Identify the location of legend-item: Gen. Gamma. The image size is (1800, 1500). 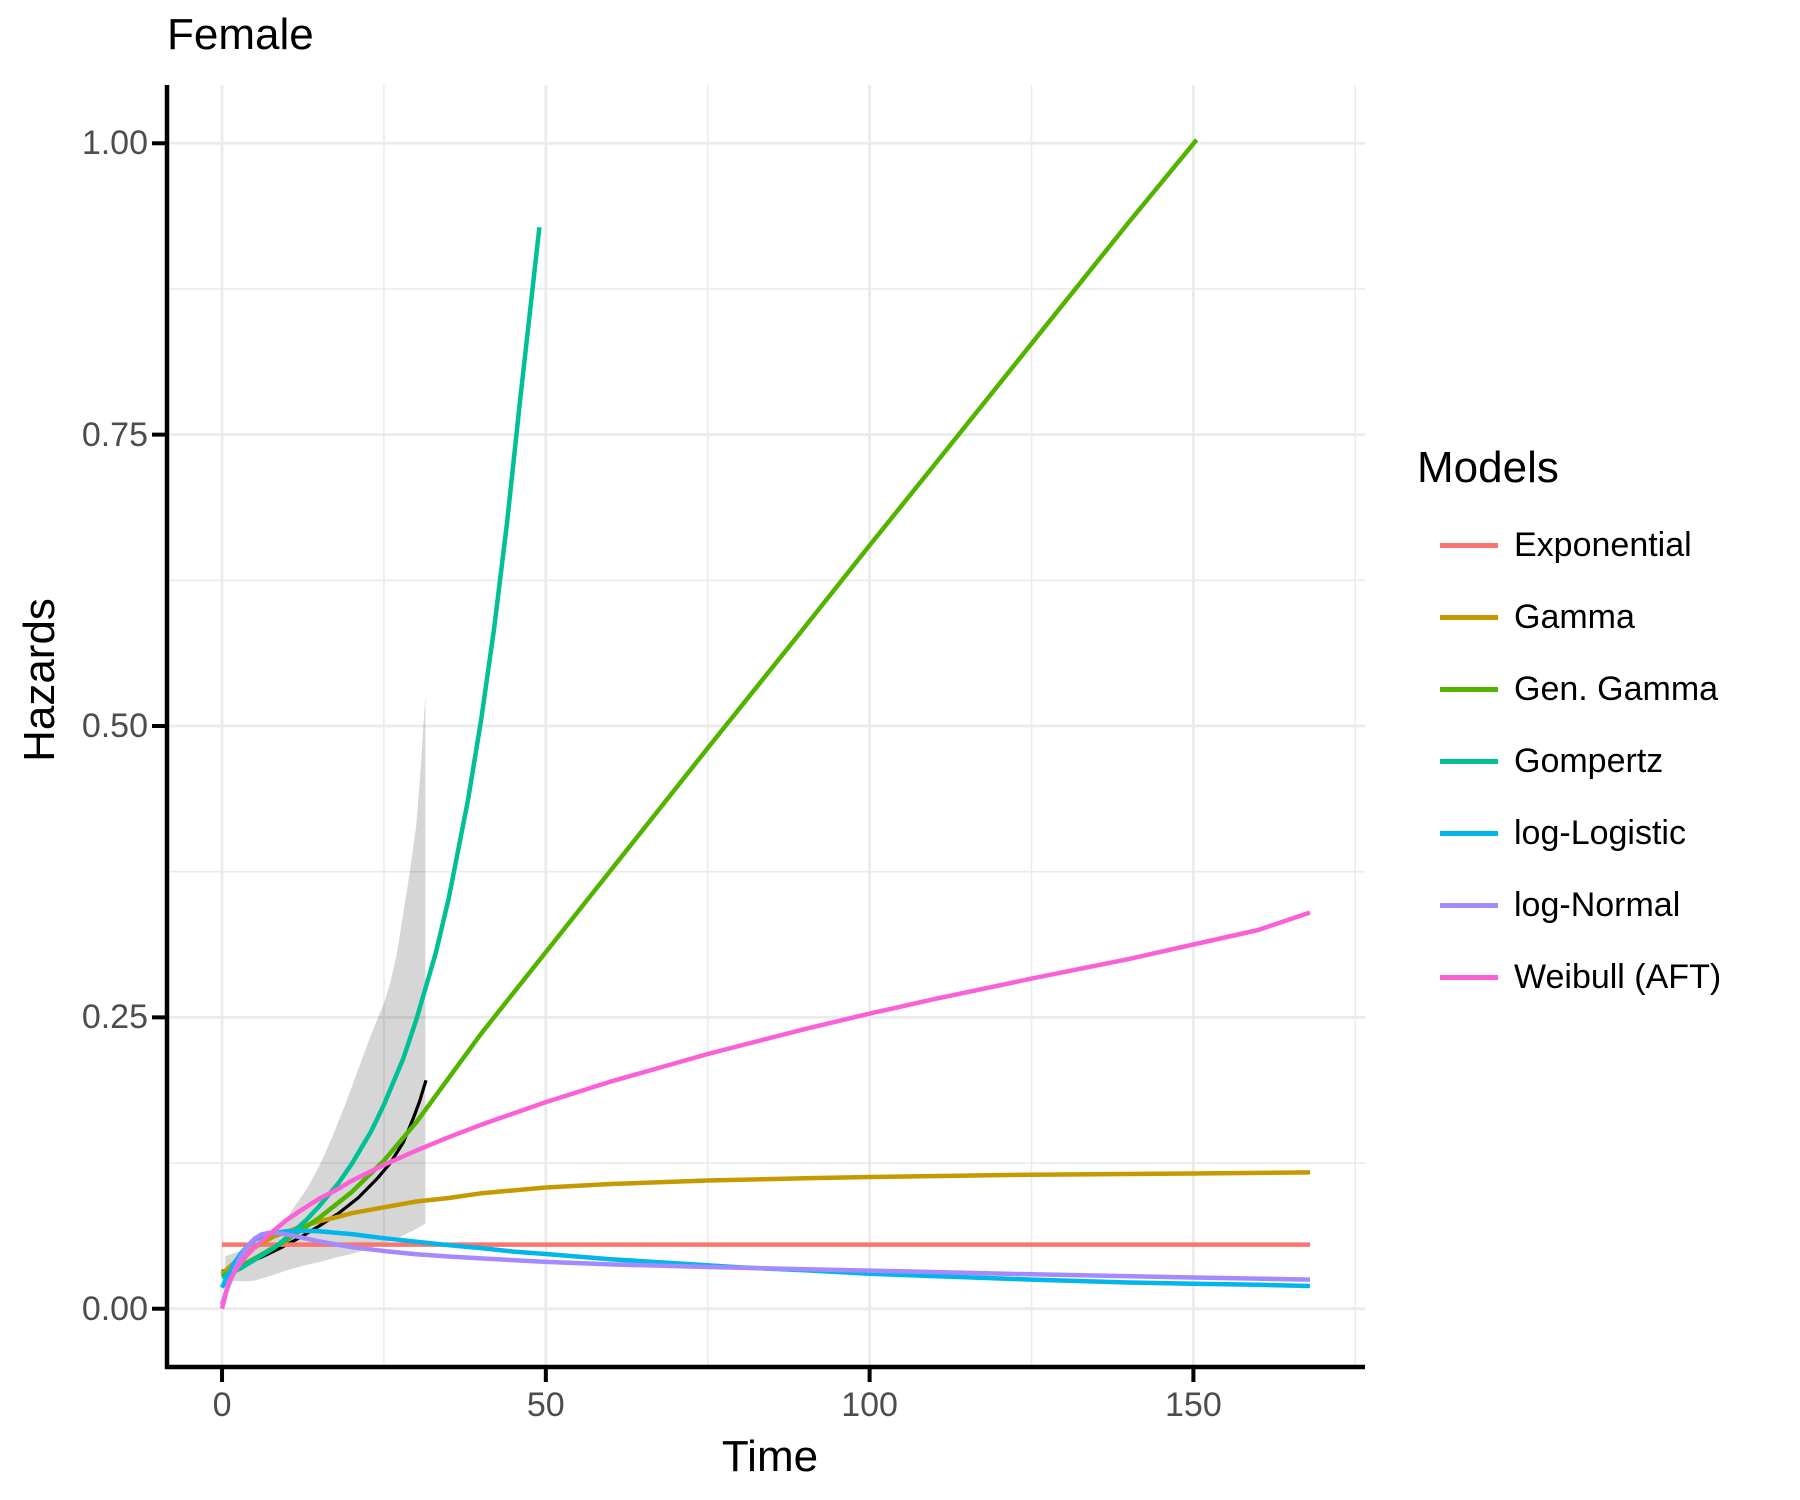
(1607, 689).